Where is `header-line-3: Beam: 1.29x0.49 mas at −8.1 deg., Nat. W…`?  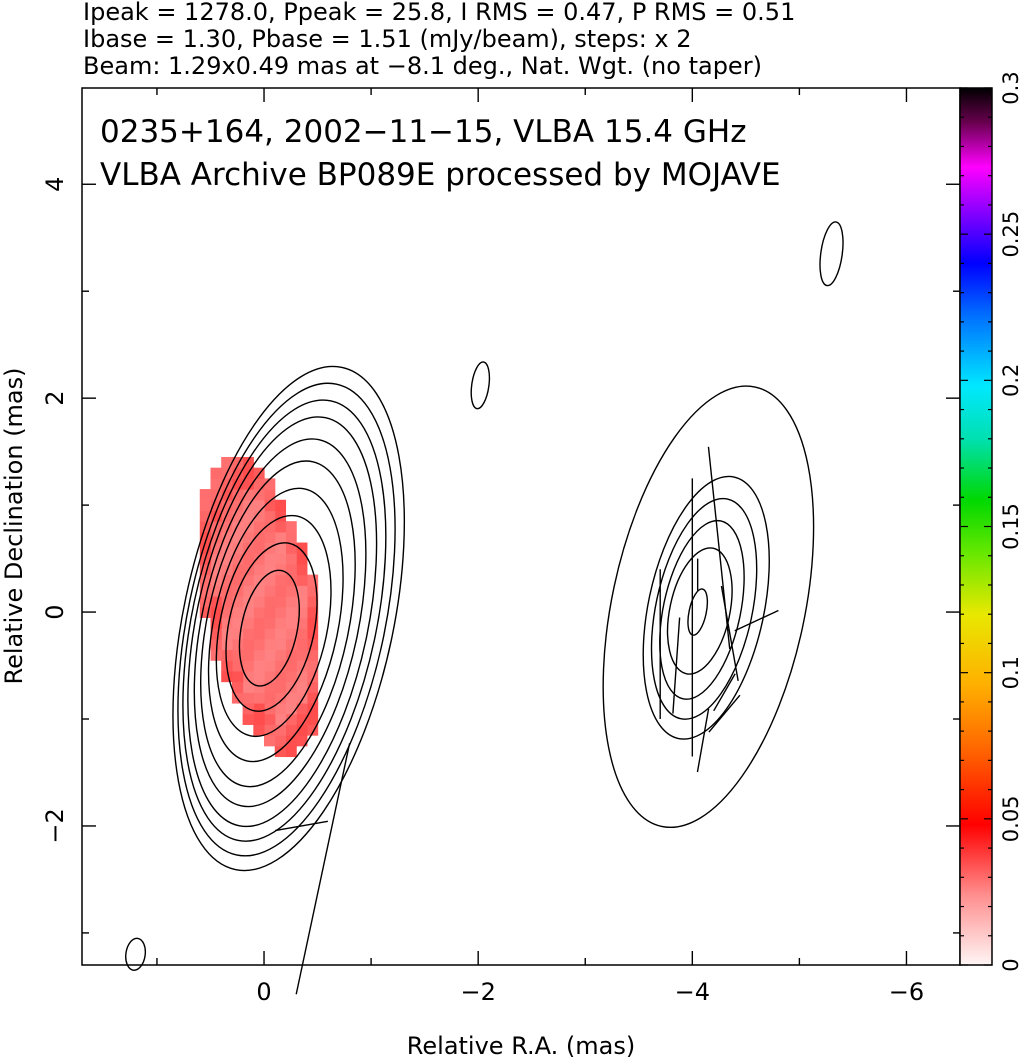
header-line-3: Beam: 1.29x0.49 mas at −8.1 deg., Nat. W… is located at coordinates (422, 66).